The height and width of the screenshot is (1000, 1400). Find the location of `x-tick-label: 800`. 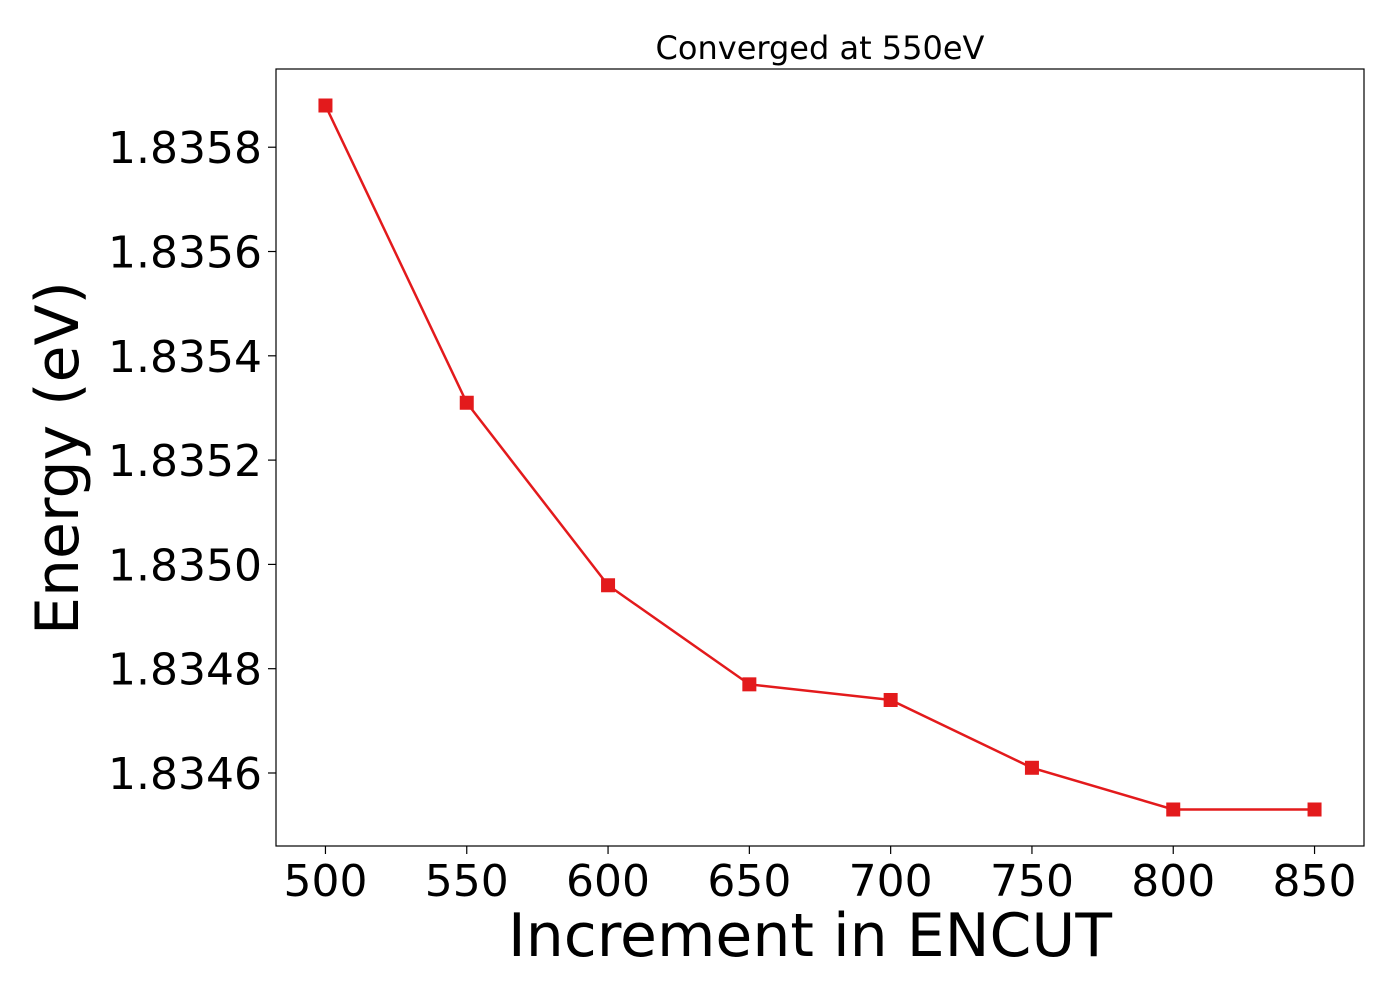

x-tick-label: 800 is located at coordinates (1173, 881).